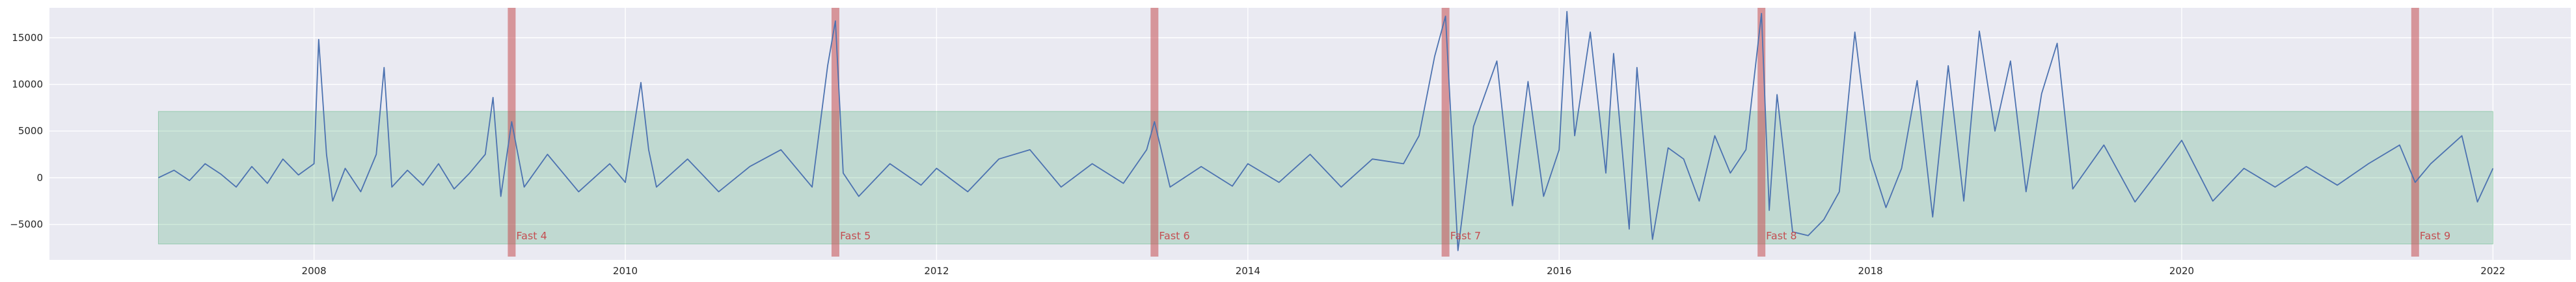  What do you see at coordinates (1870, 271) in the screenshot?
I see `x-tick-label: 2018` at bounding box center [1870, 271].